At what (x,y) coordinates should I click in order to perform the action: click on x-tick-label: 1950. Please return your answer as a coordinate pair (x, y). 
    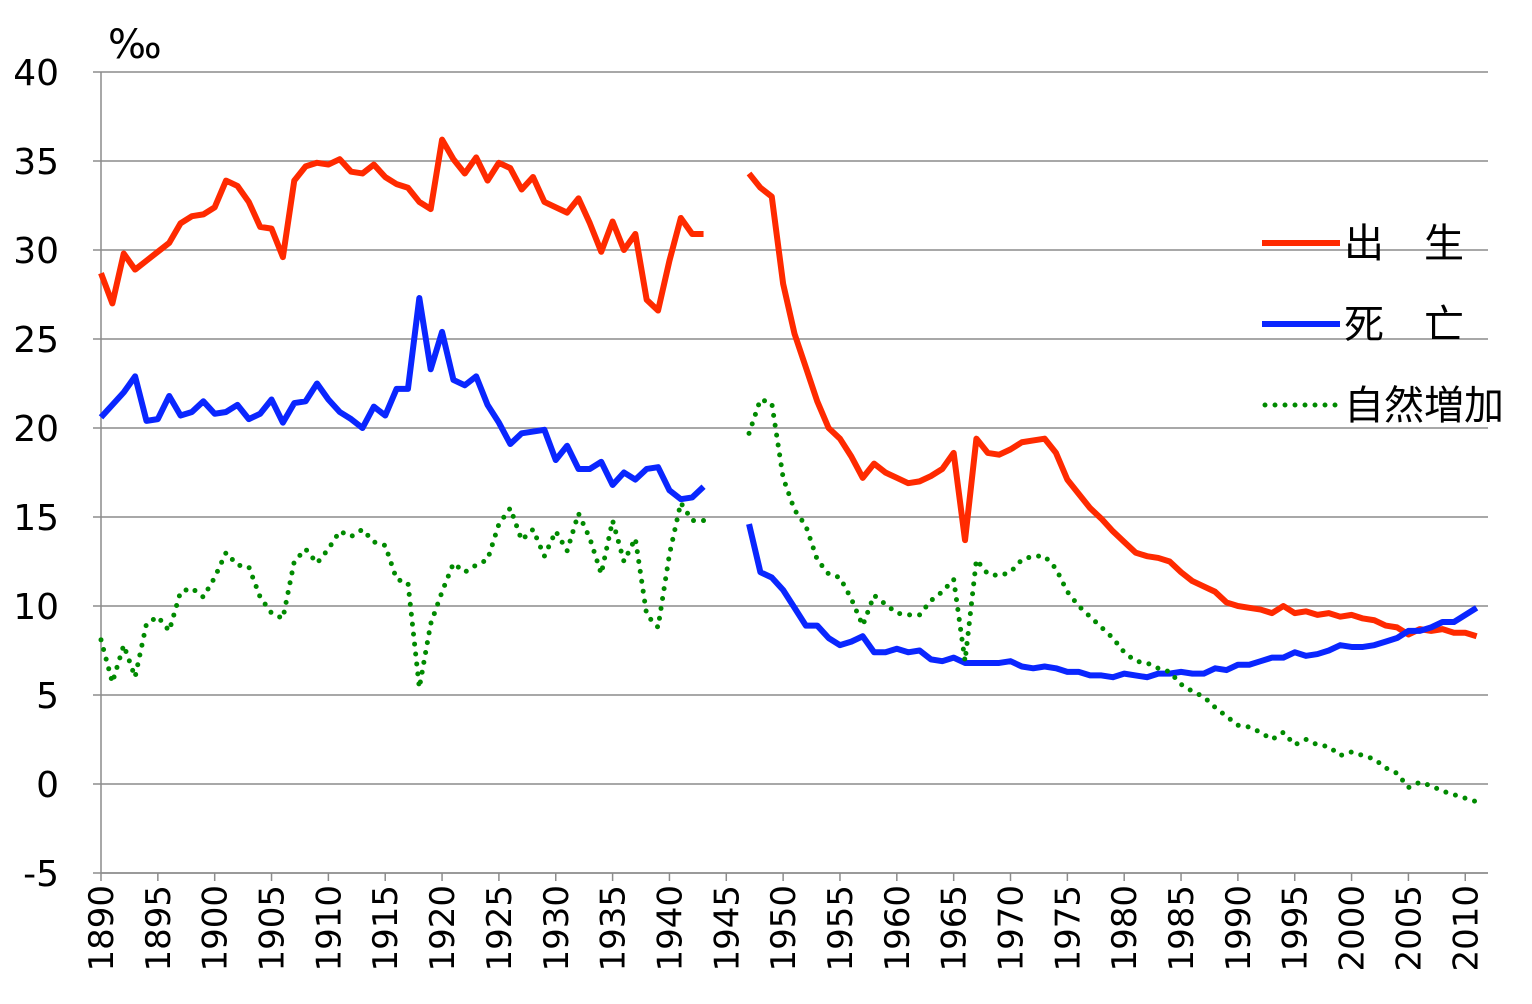
    Looking at the image, I should click on (784, 928).